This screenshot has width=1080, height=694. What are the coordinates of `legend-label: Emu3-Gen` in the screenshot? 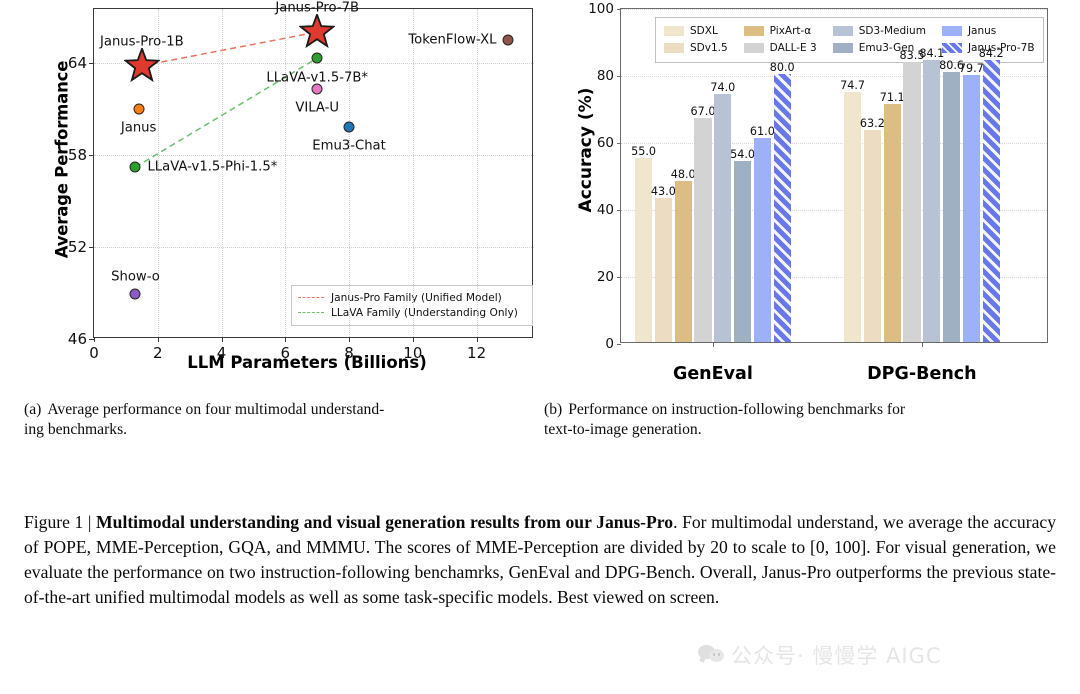 It's located at (886, 48).